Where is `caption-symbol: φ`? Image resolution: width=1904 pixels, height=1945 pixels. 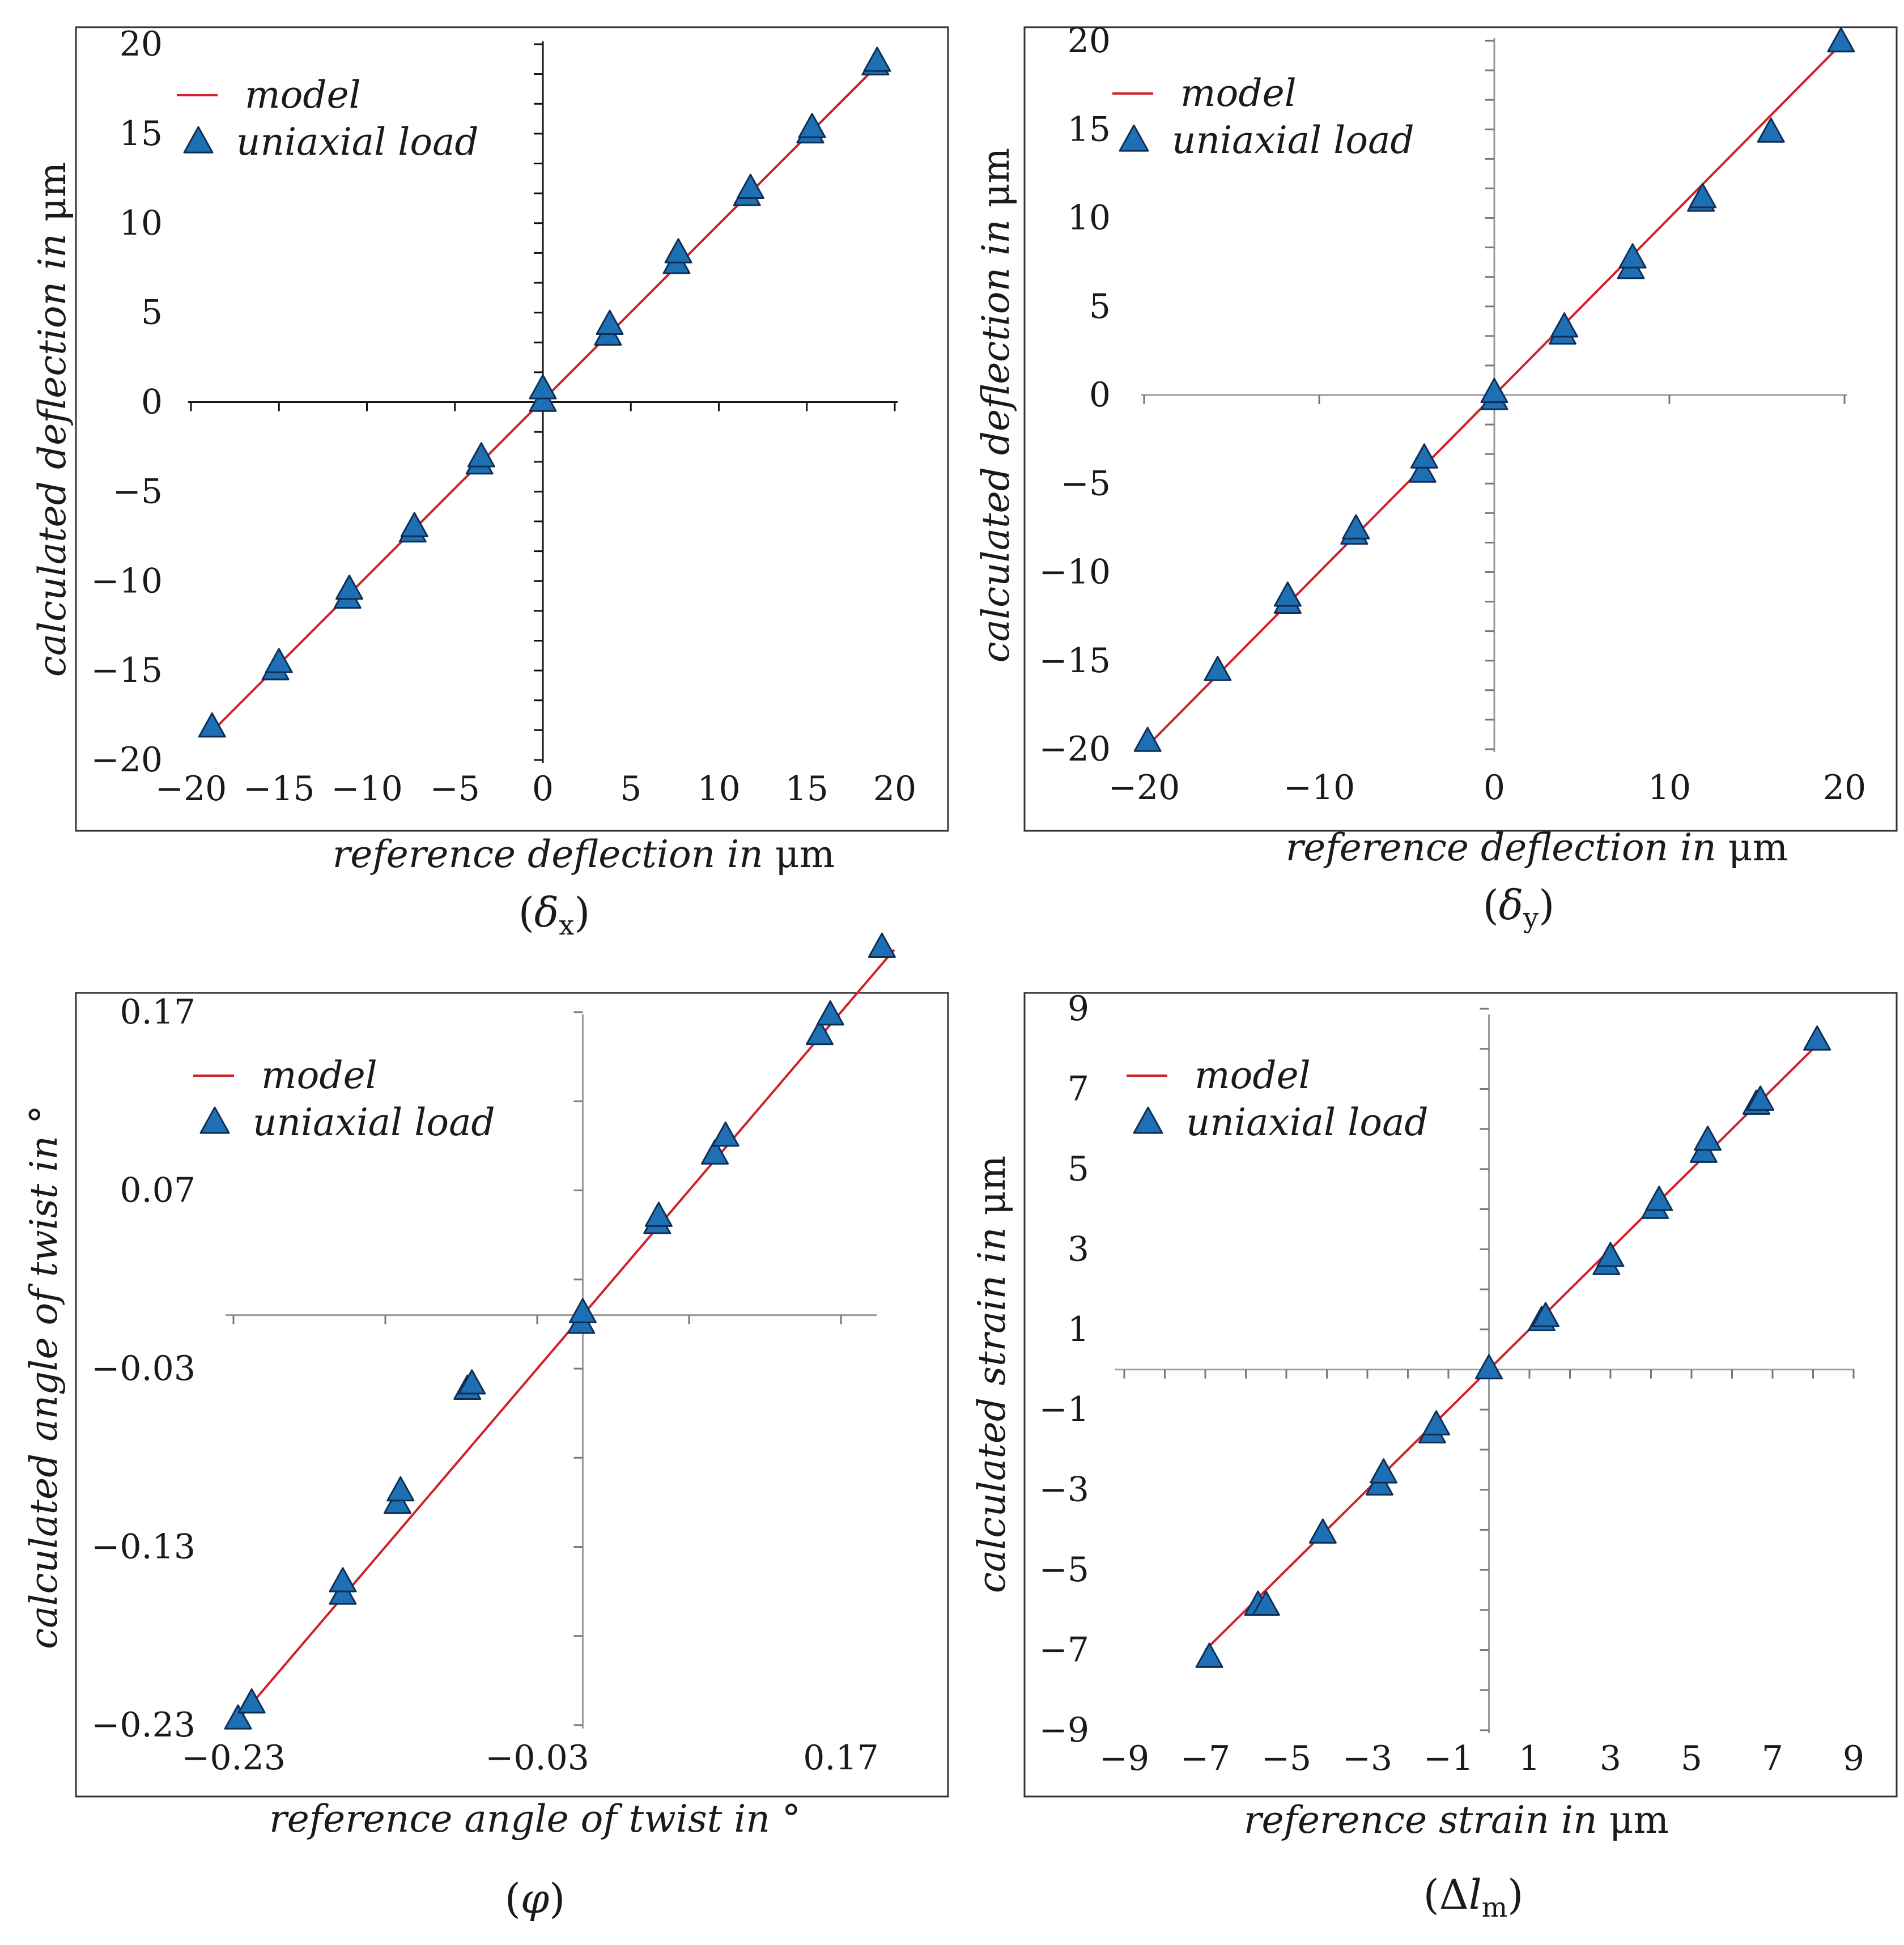 caption-symbol: φ is located at coordinates (535, 1898).